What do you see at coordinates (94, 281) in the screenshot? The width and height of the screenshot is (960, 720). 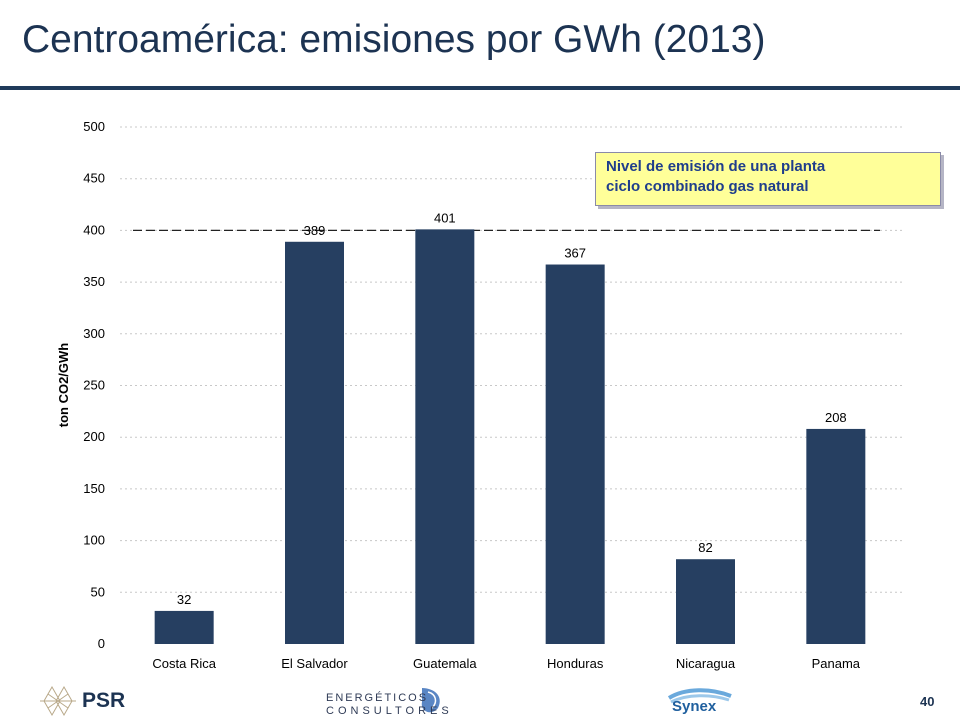 I see `y-tick-label: 350` at bounding box center [94, 281].